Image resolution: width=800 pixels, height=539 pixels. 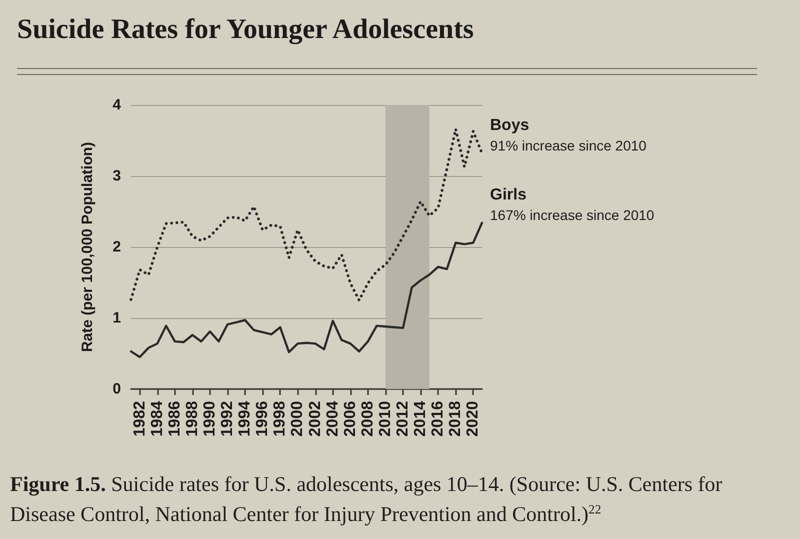 What do you see at coordinates (367, 418) in the screenshot?
I see `x-tick-label: 2008` at bounding box center [367, 418].